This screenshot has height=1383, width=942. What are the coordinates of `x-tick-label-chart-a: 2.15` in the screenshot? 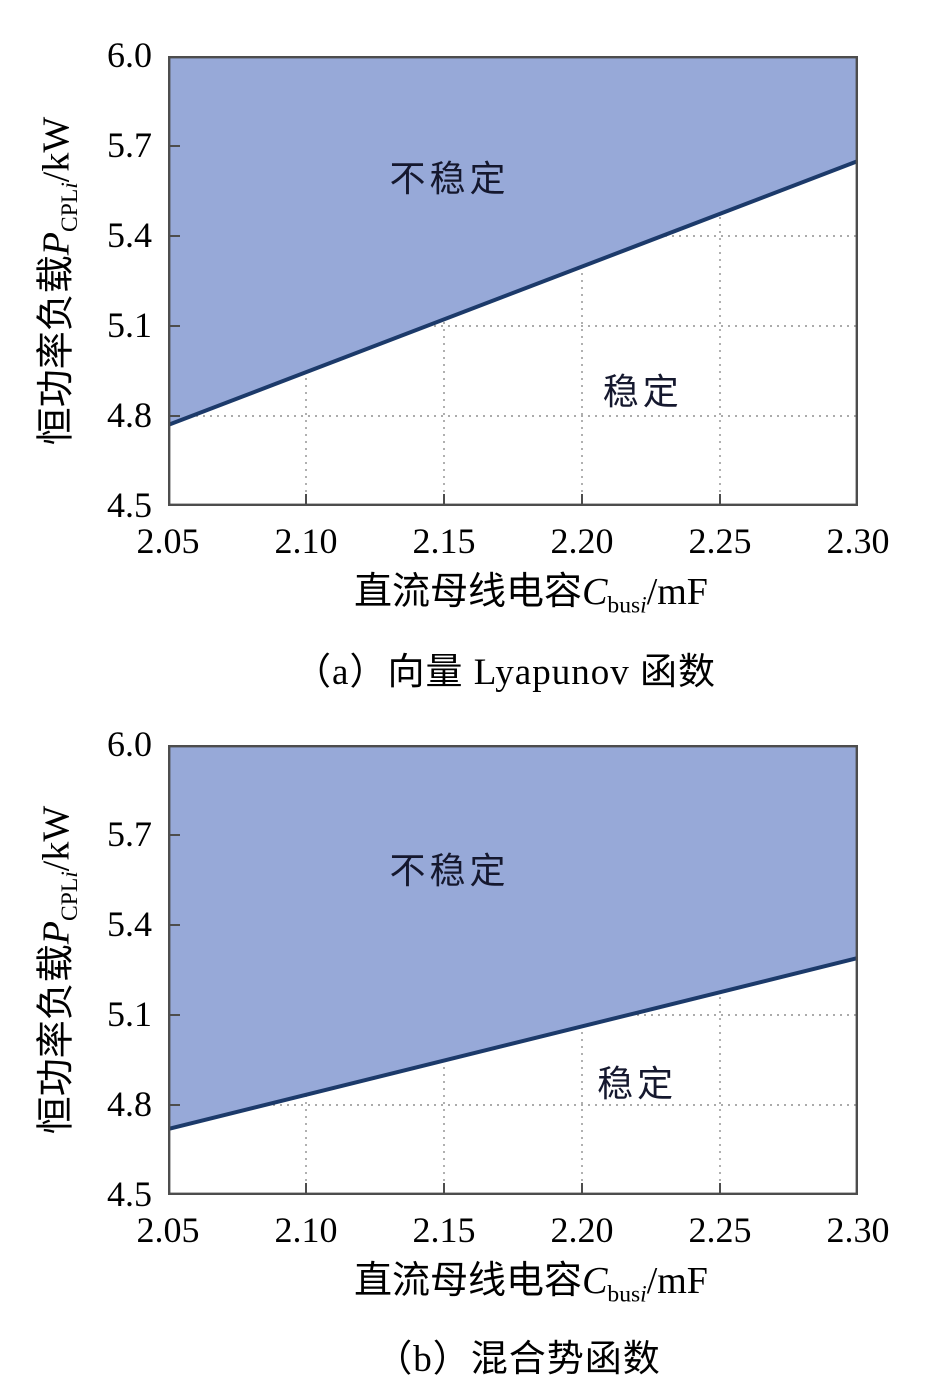 It's located at (444, 541).